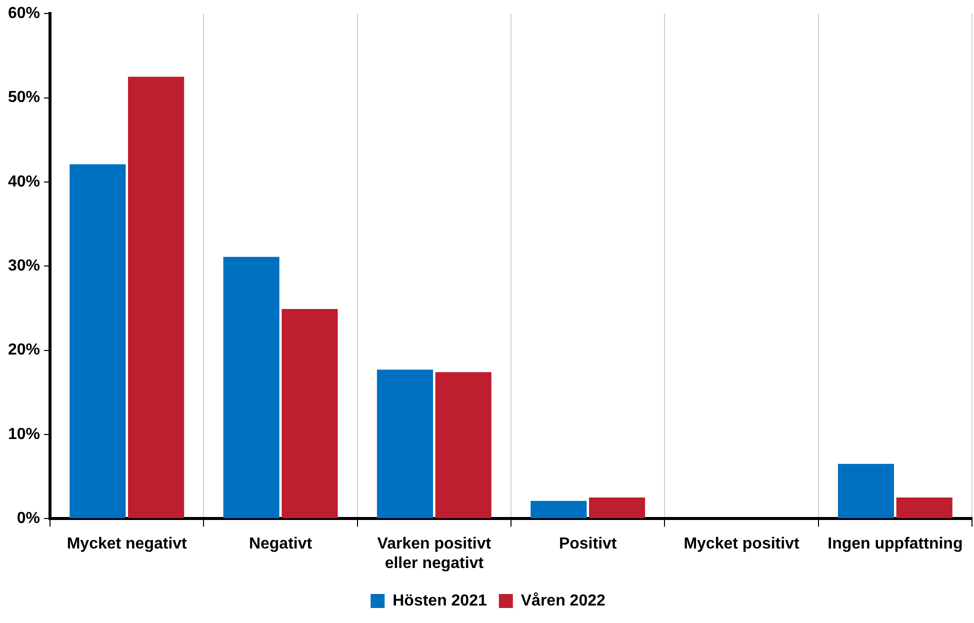 Image resolution: width=974 pixels, height=623 pixels. Describe the element at coordinates (24, 97) in the screenshot. I see `y-tick-label: 50%` at that location.